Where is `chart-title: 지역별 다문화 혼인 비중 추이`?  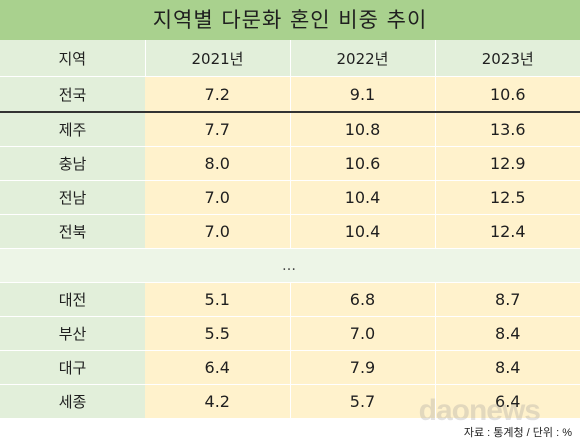 chart-title: 지역별 다문화 혼인 비중 추이 is located at coordinates (290, 20).